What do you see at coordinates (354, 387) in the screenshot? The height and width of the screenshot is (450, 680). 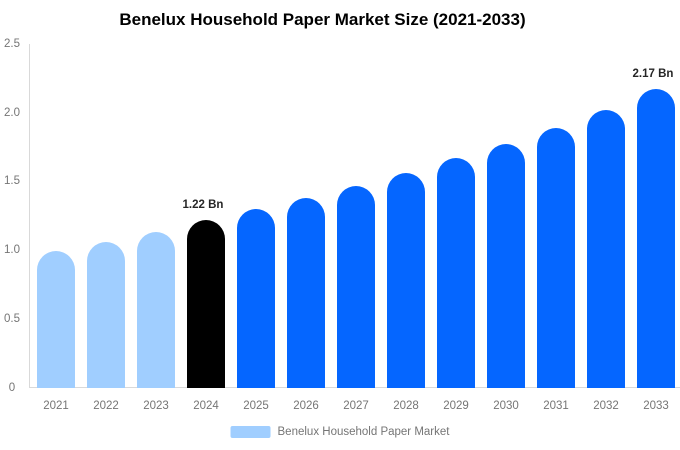 I see `x-axis-line` at bounding box center [354, 387].